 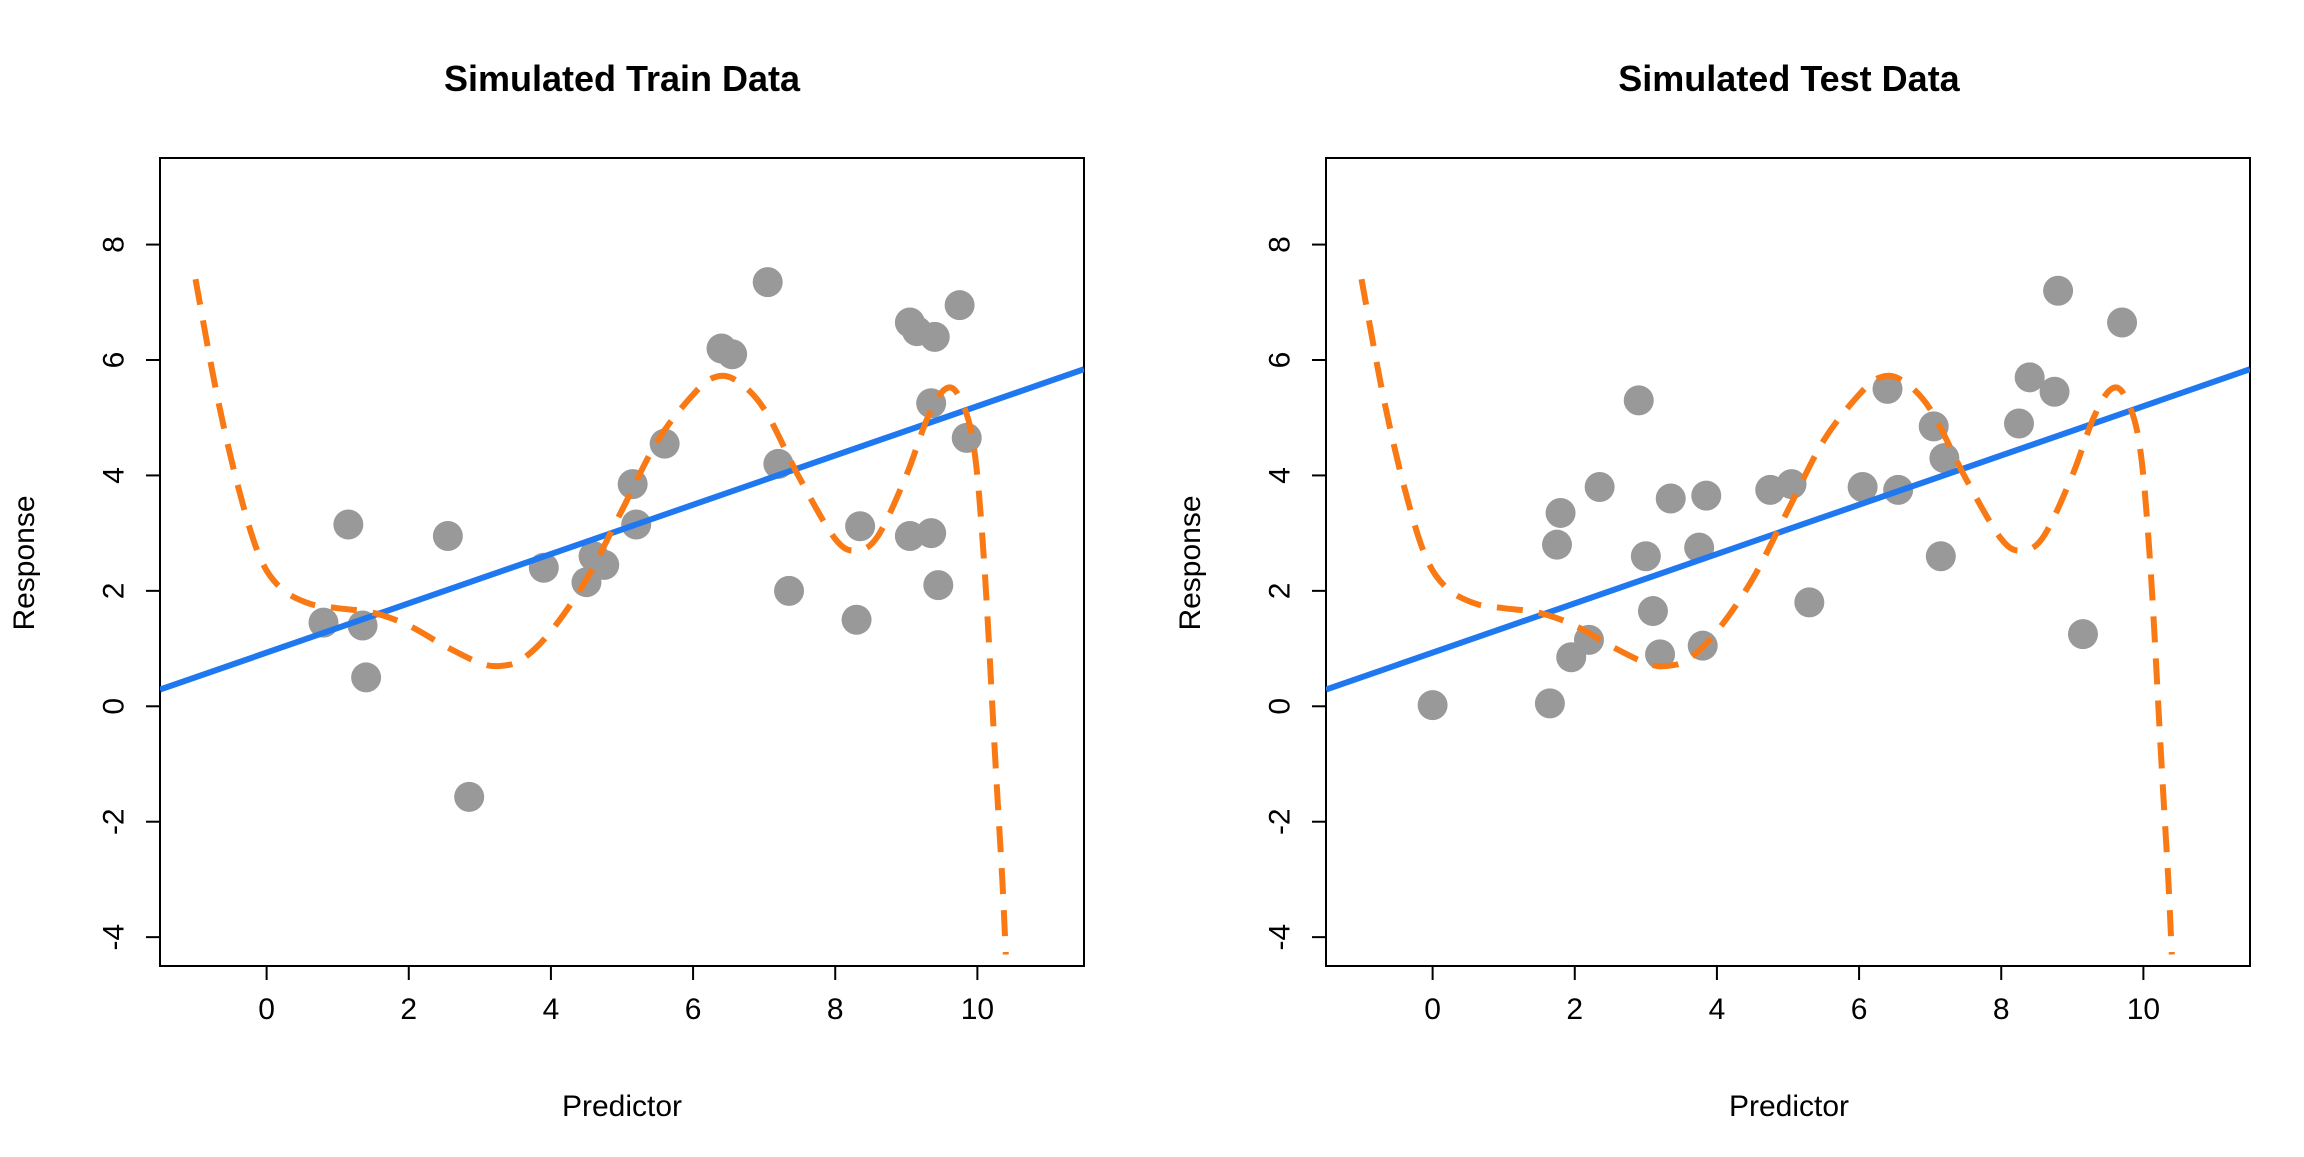 I want to click on chart-title: Simulated Train Data, so click(x=622, y=78).